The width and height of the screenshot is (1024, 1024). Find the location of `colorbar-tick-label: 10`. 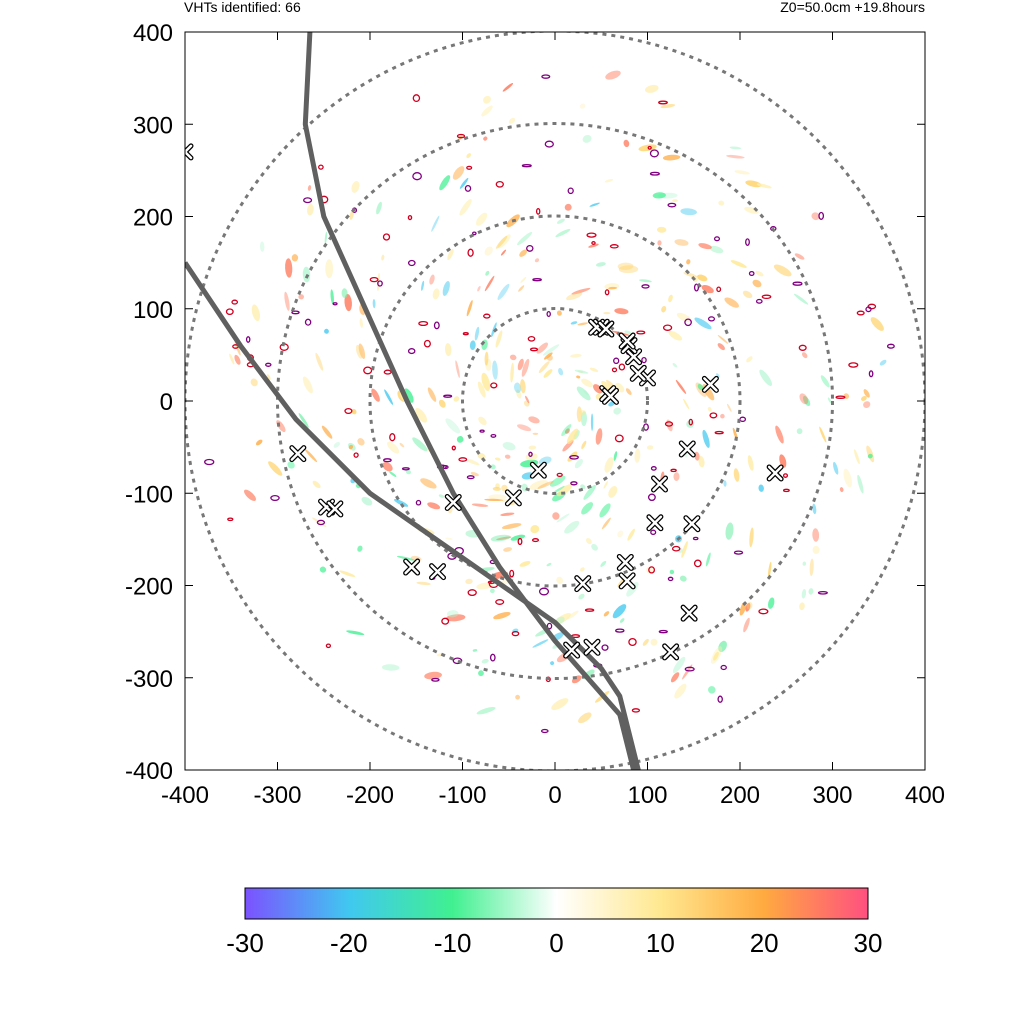

colorbar-tick-label: 10 is located at coordinates (660, 943).